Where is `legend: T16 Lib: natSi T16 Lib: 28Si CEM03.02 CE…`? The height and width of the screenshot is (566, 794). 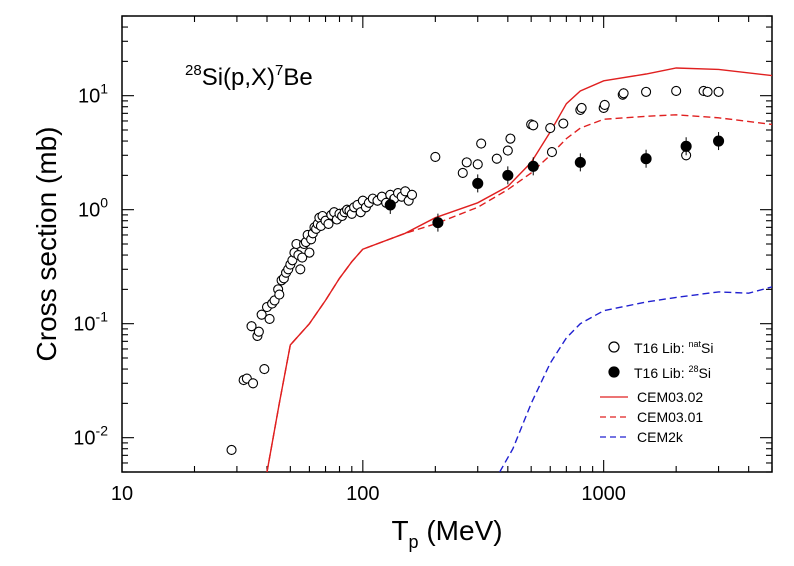
legend: T16 Lib: natSi T16 Lib: 28Si CEM03.02 CE… is located at coordinates (656, 392).